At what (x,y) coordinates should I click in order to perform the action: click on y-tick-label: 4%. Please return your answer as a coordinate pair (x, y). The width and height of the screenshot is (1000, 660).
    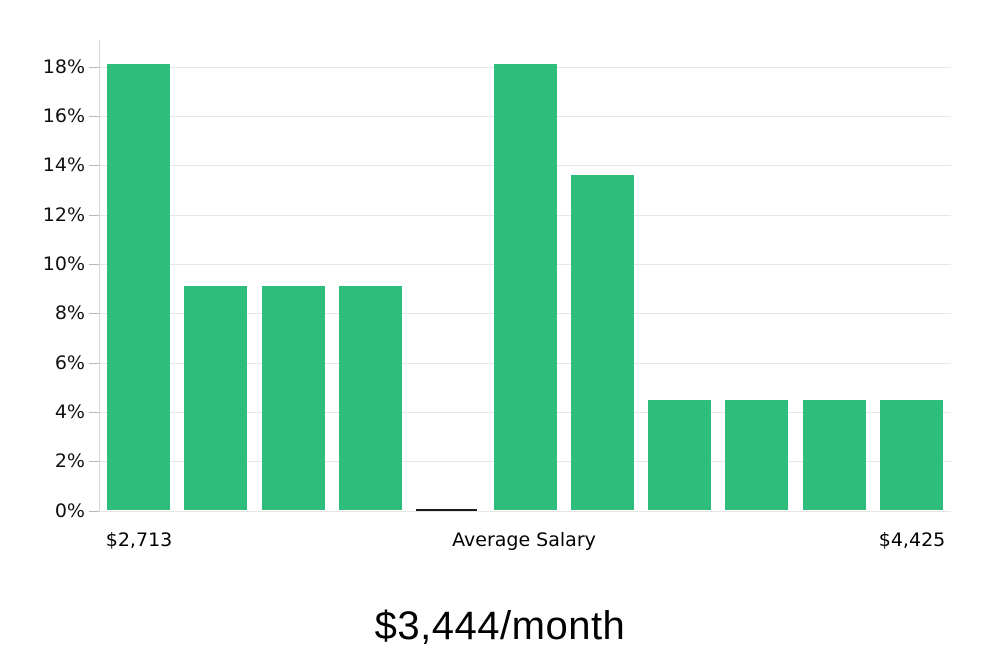
    Looking at the image, I should click on (69, 411).